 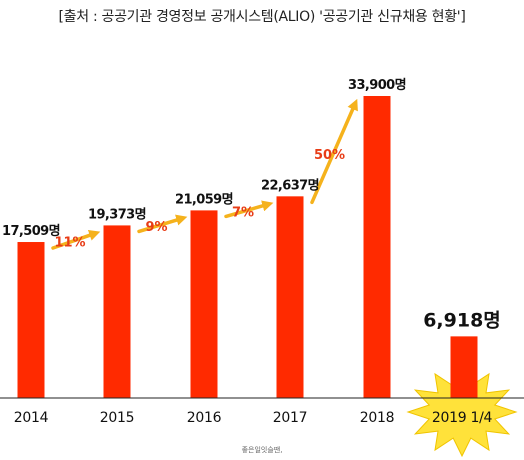 I want to click on growth-label: 7%, so click(x=243, y=212).